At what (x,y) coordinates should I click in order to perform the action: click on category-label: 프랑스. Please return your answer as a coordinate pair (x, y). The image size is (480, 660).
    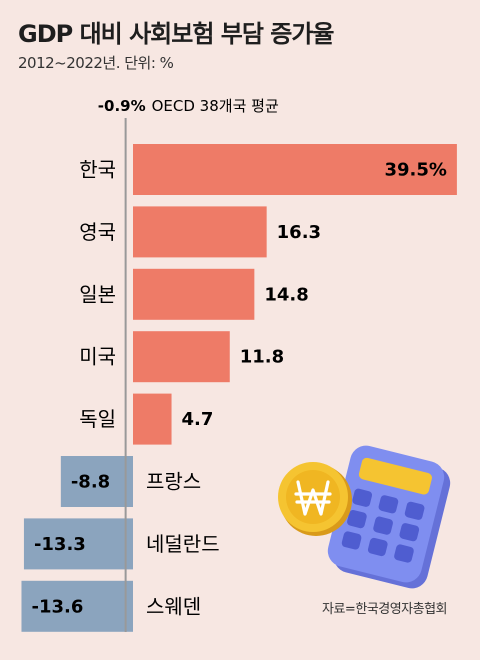
    Looking at the image, I should click on (173, 482).